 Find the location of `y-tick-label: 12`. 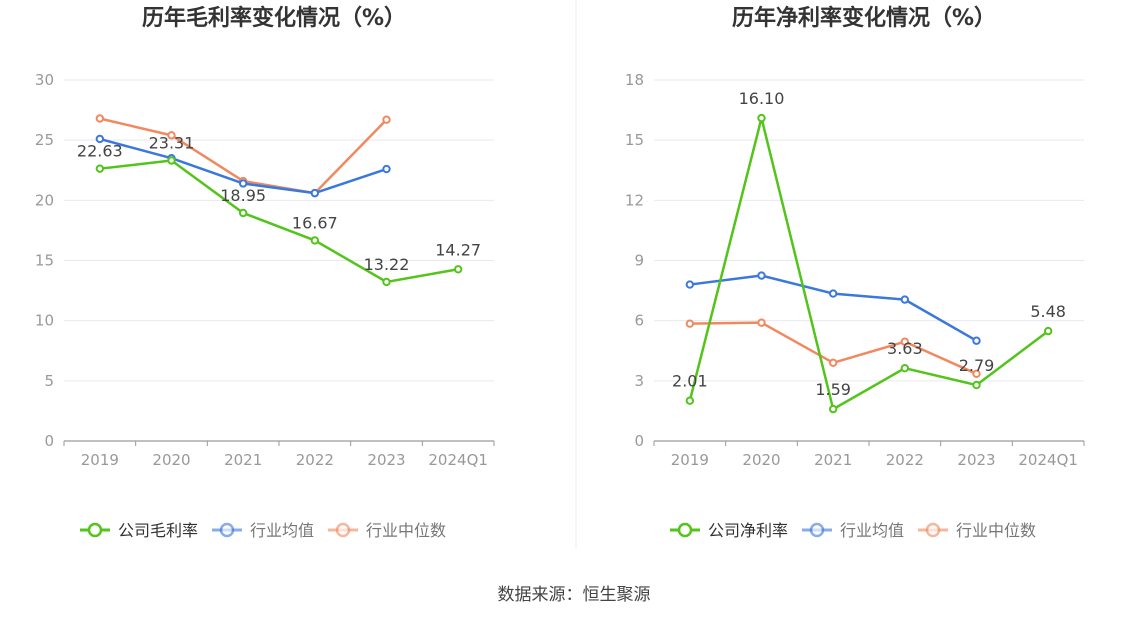

y-tick-label: 12 is located at coordinates (634, 200).